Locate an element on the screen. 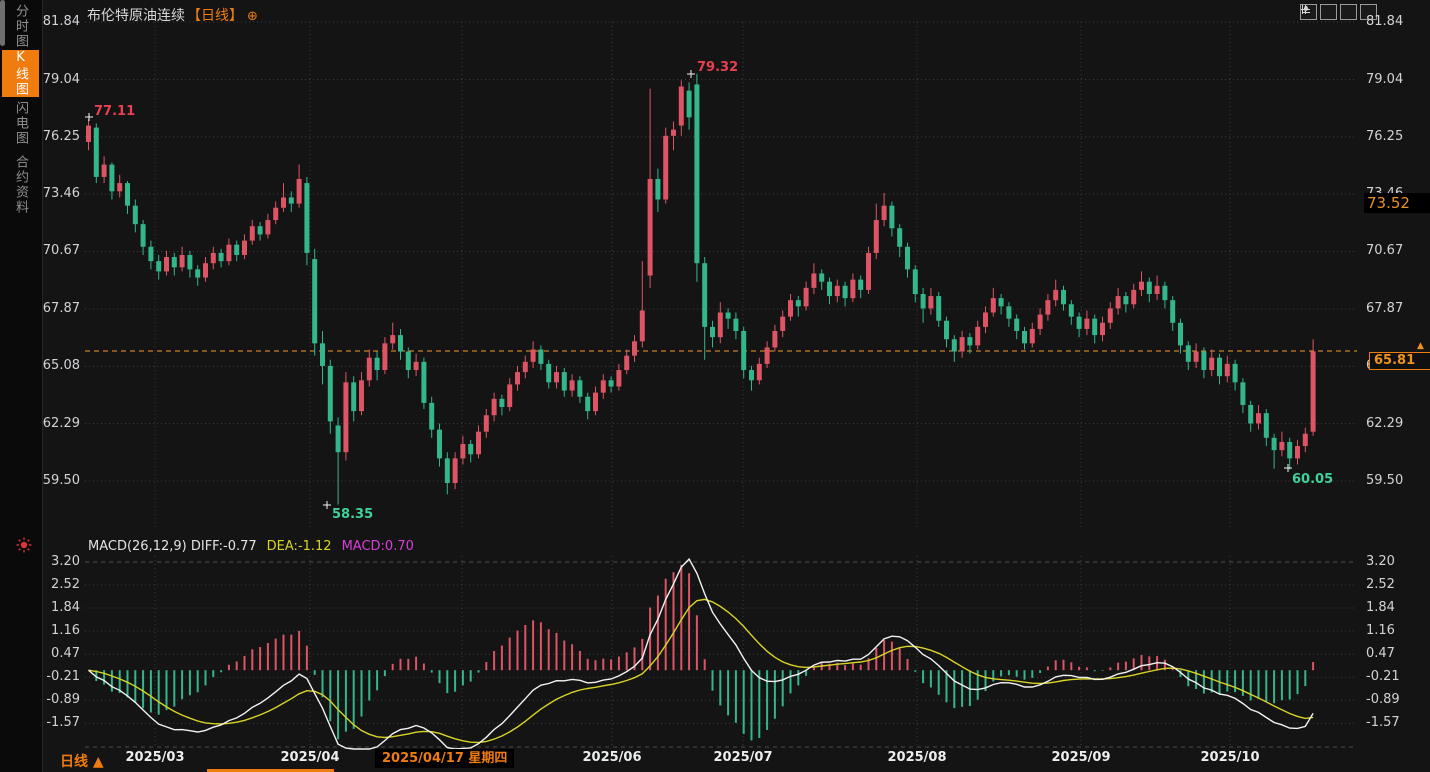 This screenshot has width=1430, height=772. price-axis-tick: 65.08 is located at coordinates (61, 366).